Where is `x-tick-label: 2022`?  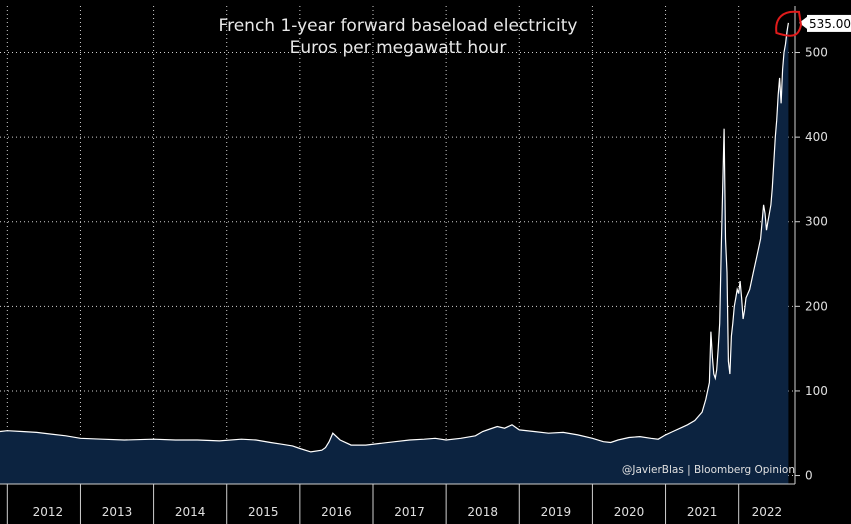 x-tick-label: 2022 is located at coordinates (767, 512).